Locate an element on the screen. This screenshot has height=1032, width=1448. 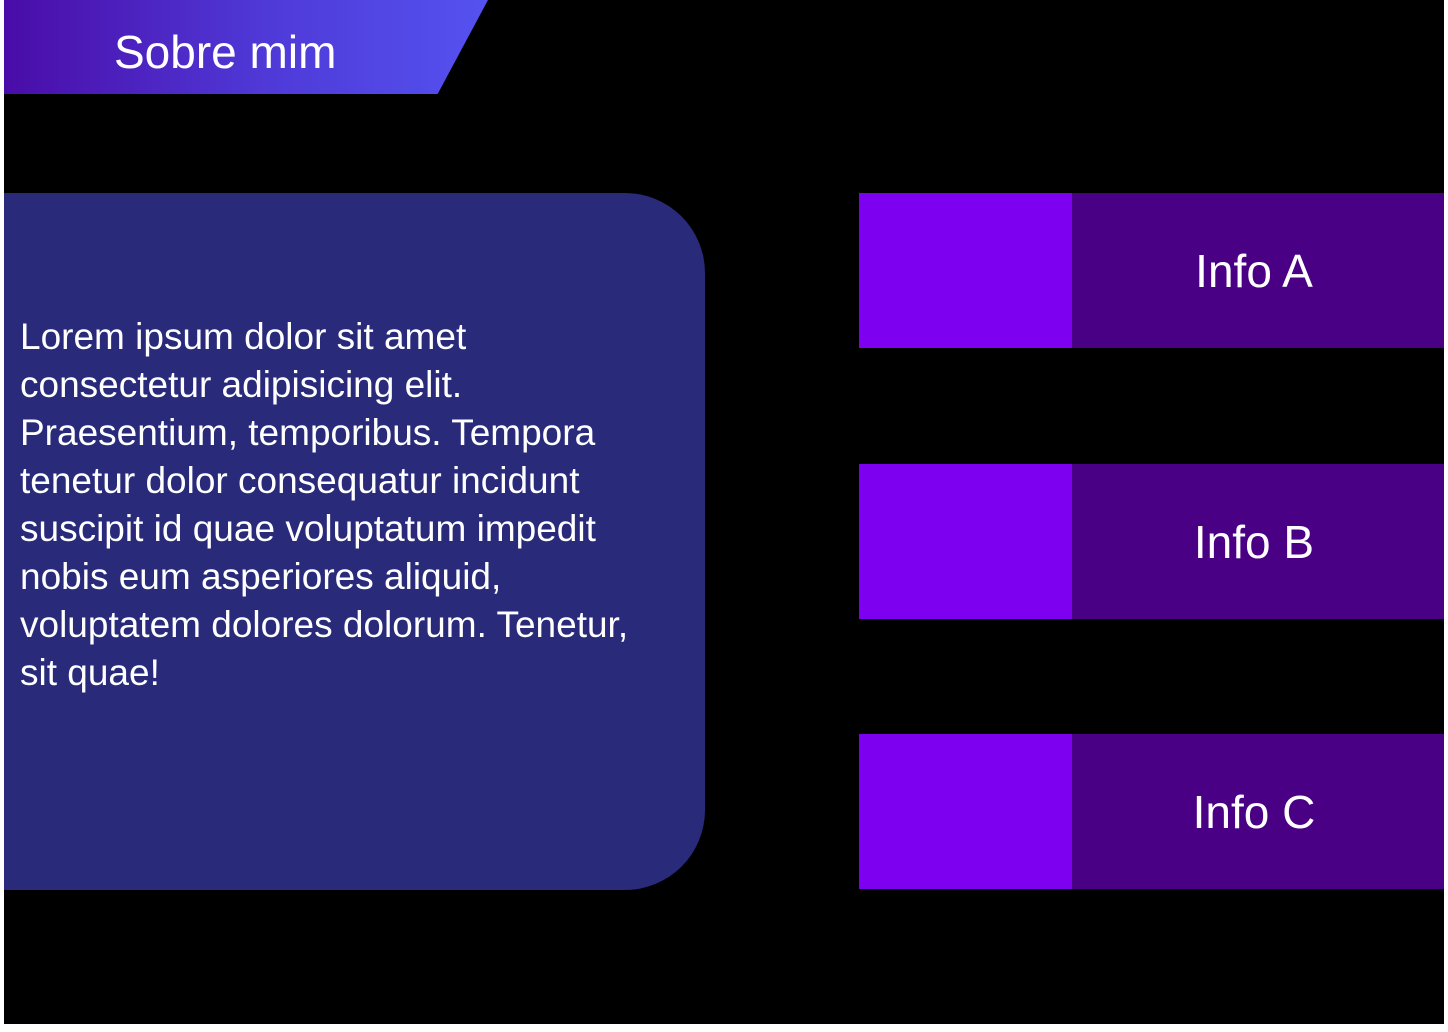
header-tab is located at coordinates (246, 47).